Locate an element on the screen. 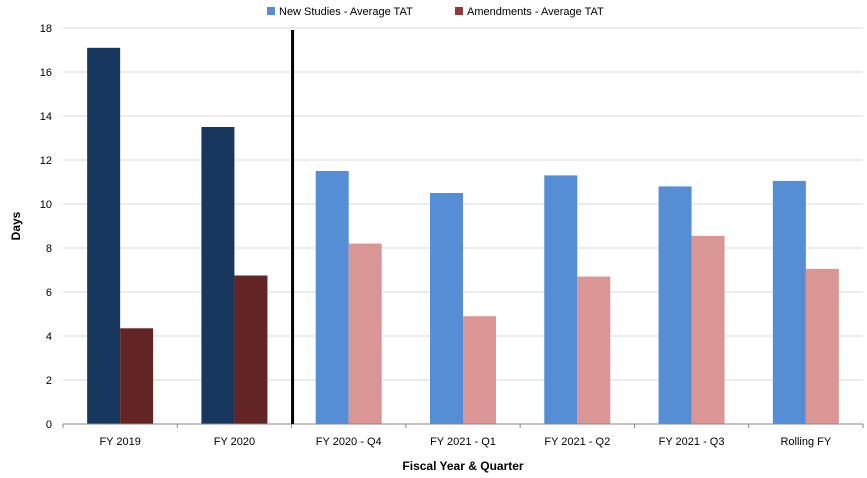 The height and width of the screenshot is (478, 867). x-tick-label: FY 2021 - Q3 is located at coordinates (692, 442).